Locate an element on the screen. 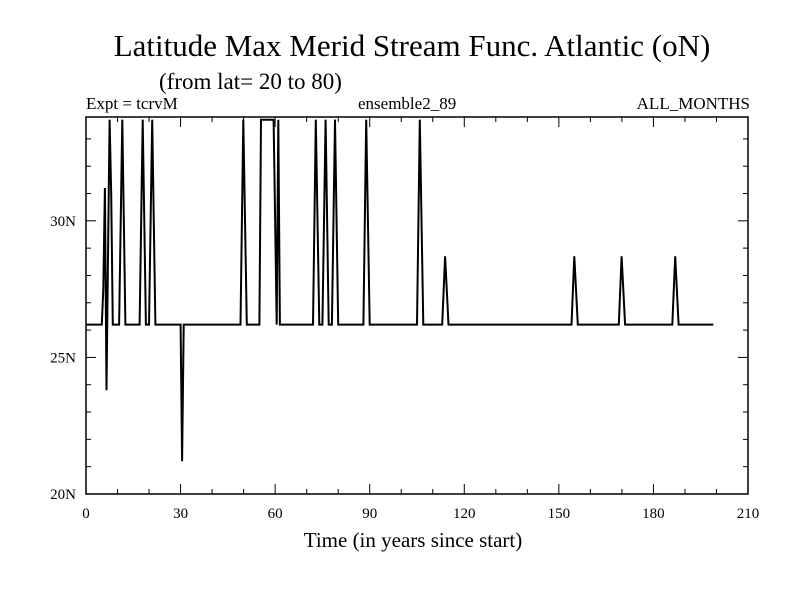  x-tick-label: 30 is located at coordinates (180, 514).